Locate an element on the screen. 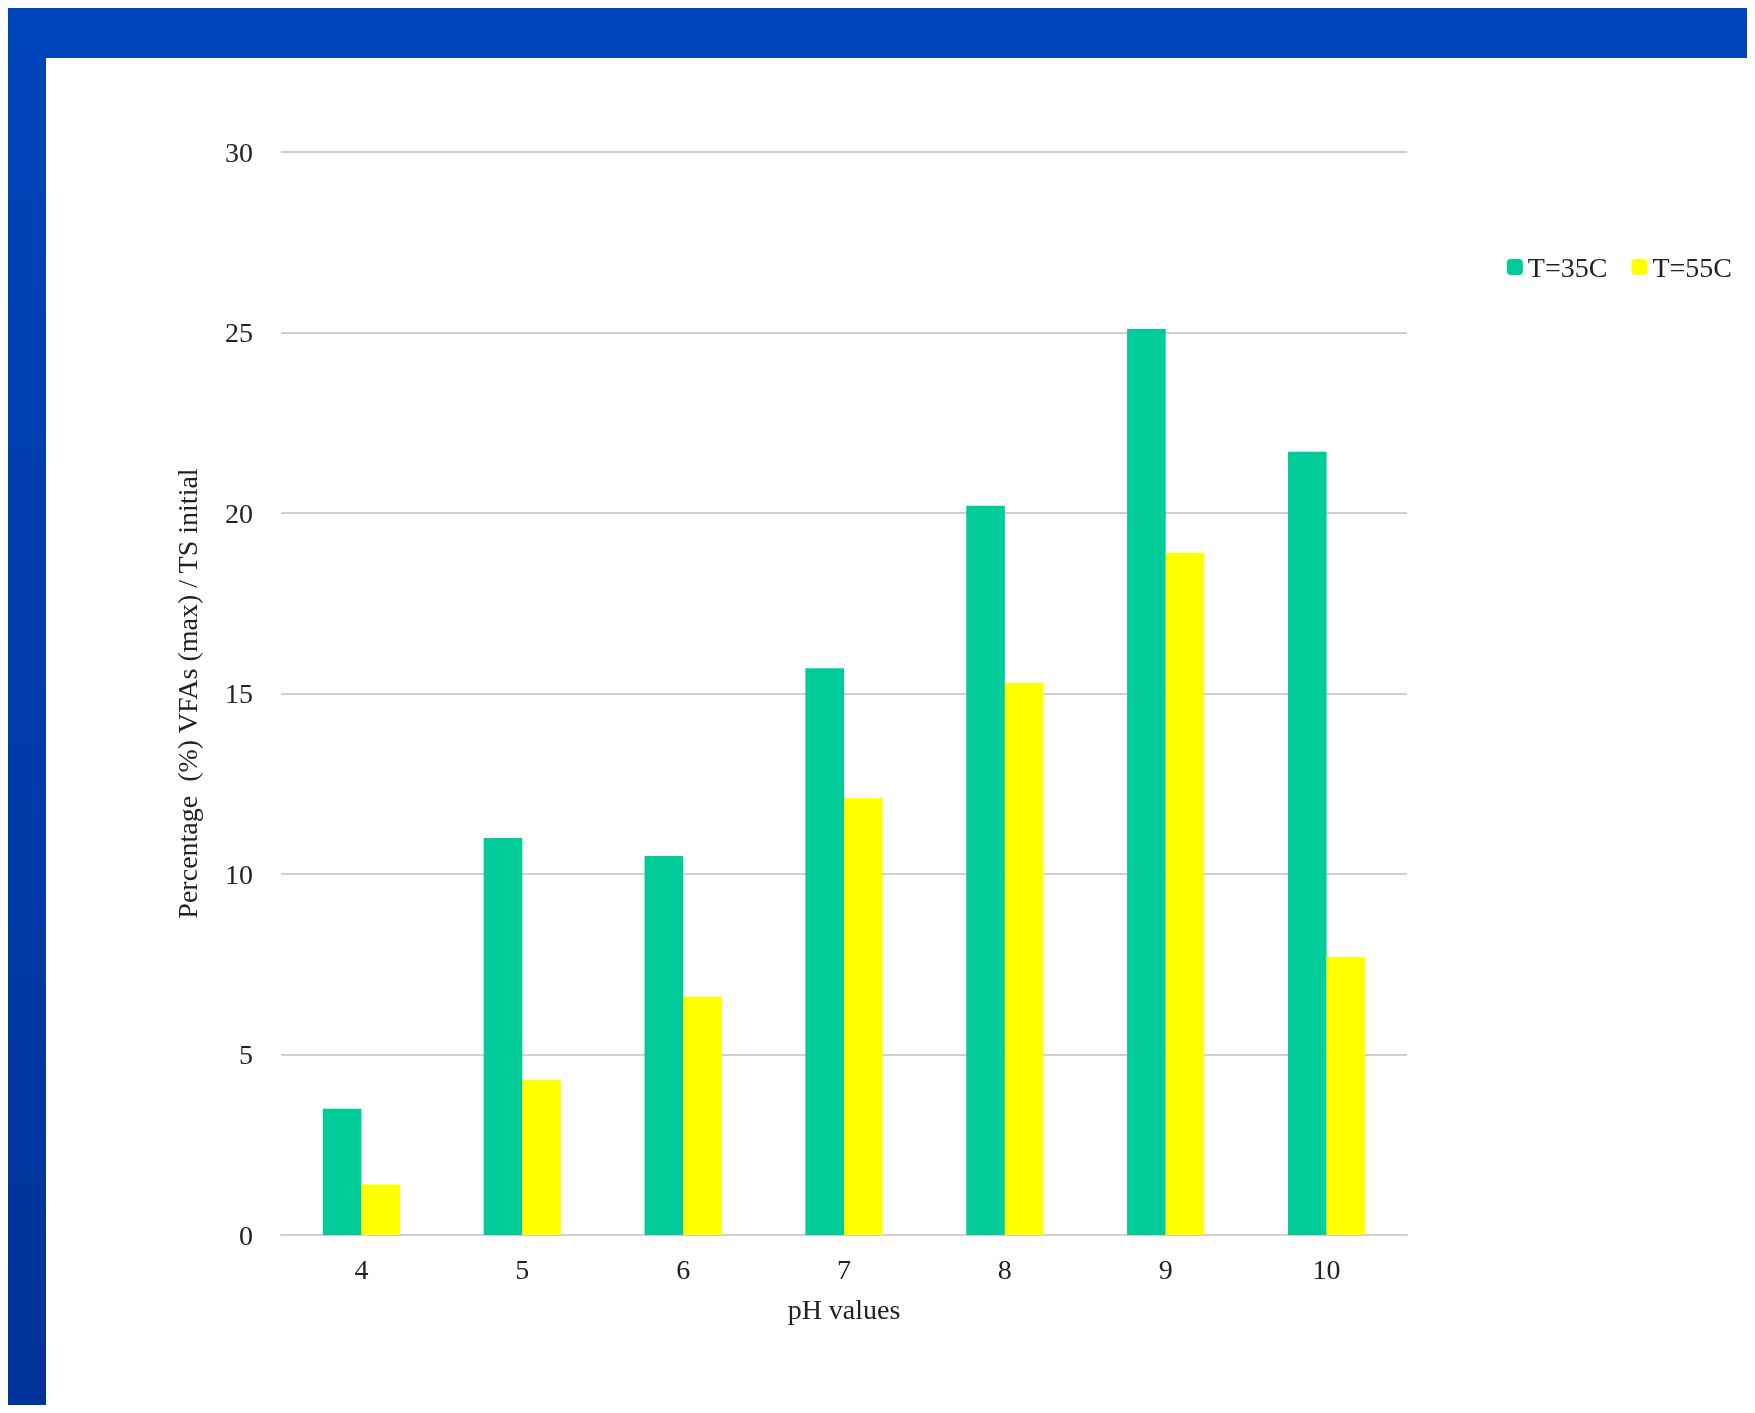 This screenshot has height=1413, width=1755. y-tick-label: 20 is located at coordinates (239, 513).